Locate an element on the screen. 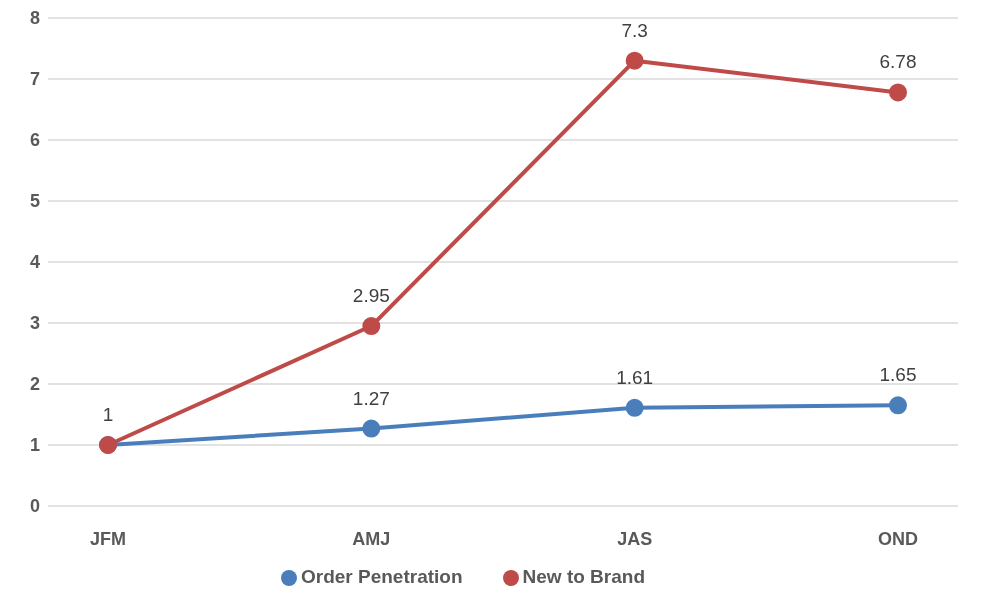 The width and height of the screenshot is (1004, 600). y-tick-label: 7 is located at coordinates (34, 79).